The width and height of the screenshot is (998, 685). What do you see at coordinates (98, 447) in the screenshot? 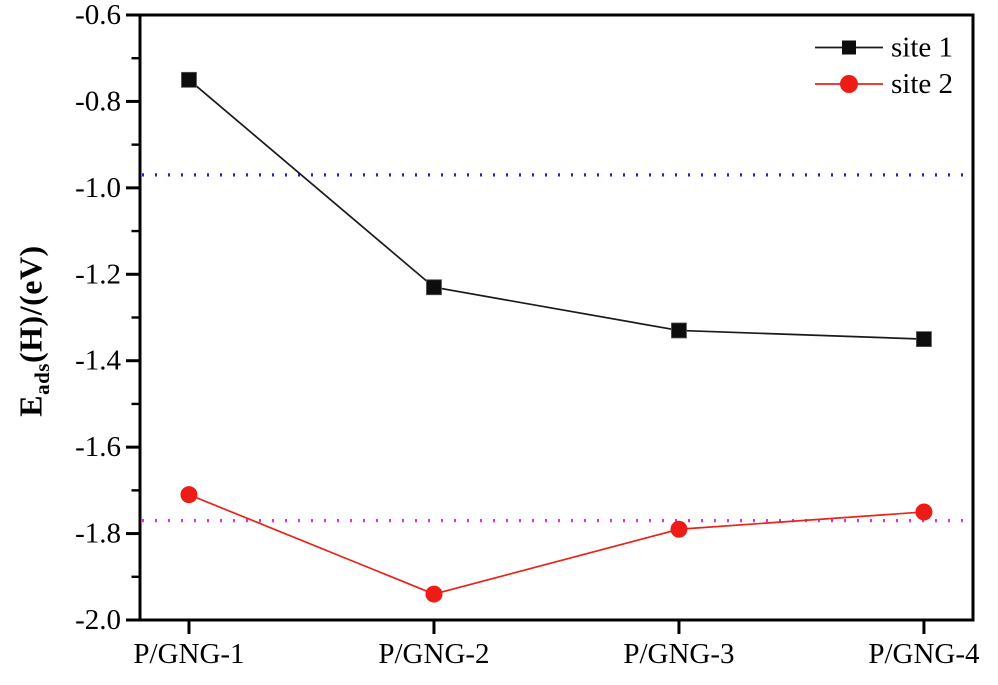
I see `y-tick-label: -1.6` at bounding box center [98, 447].